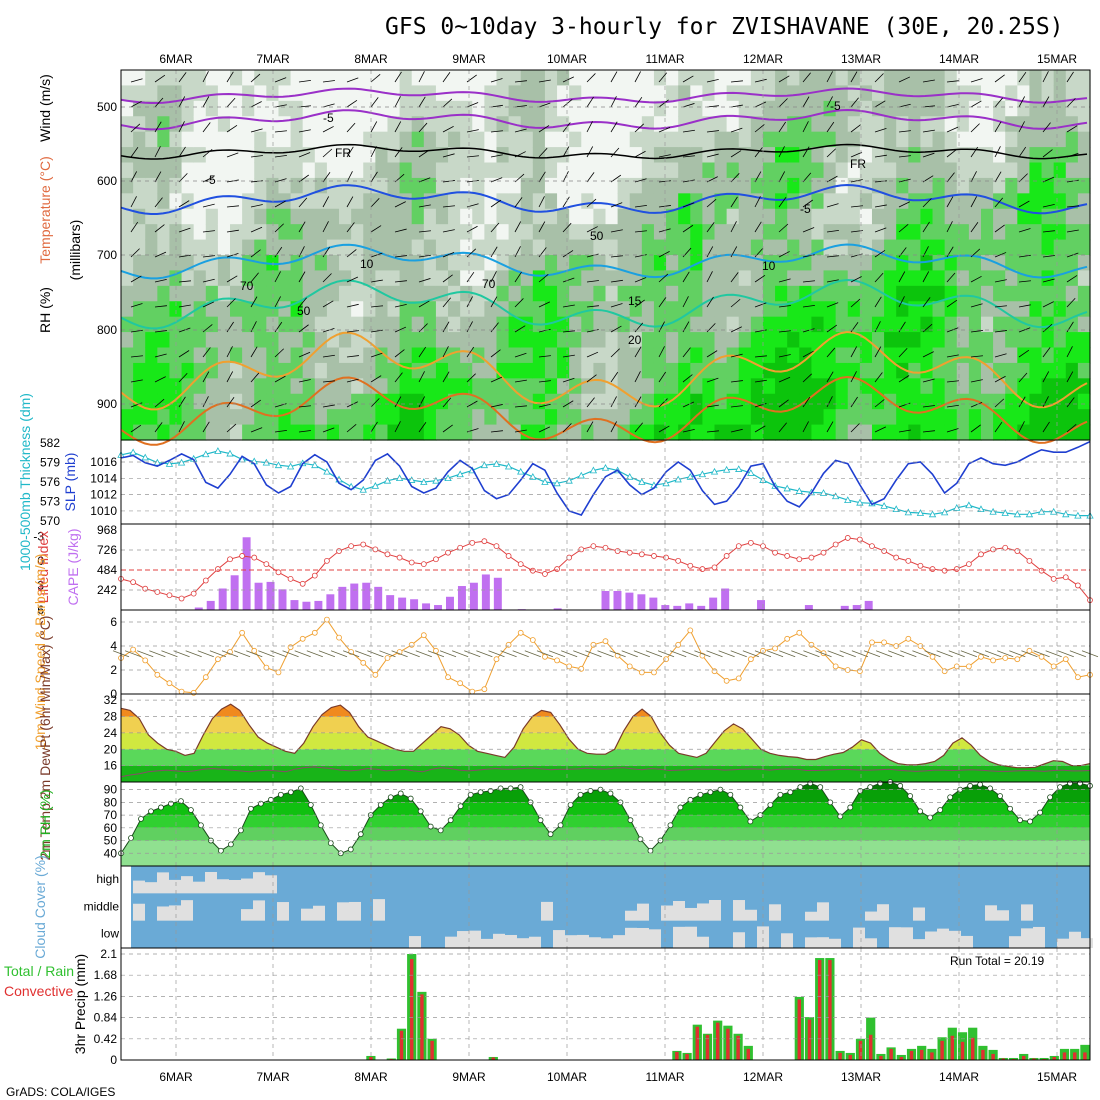 The width and height of the screenshot is (1100, 1100). Describe the element at coordinates (40, 652) in the screenshot. I see `wind-ylabel: 10m Wind Speed & Barbs (m/s)` at that location.